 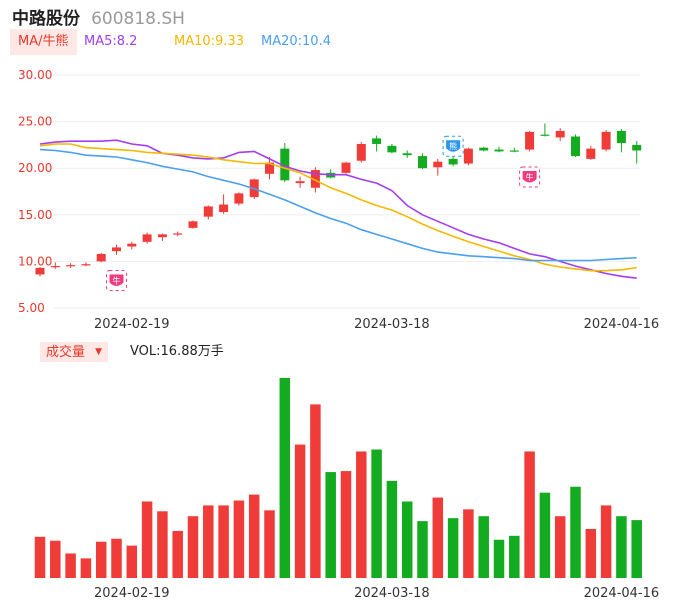 What do you see at coordinates (99, 352) in the screenshot?
I see `chevron-down-icon: ▼` at bounding box center [99, 352].